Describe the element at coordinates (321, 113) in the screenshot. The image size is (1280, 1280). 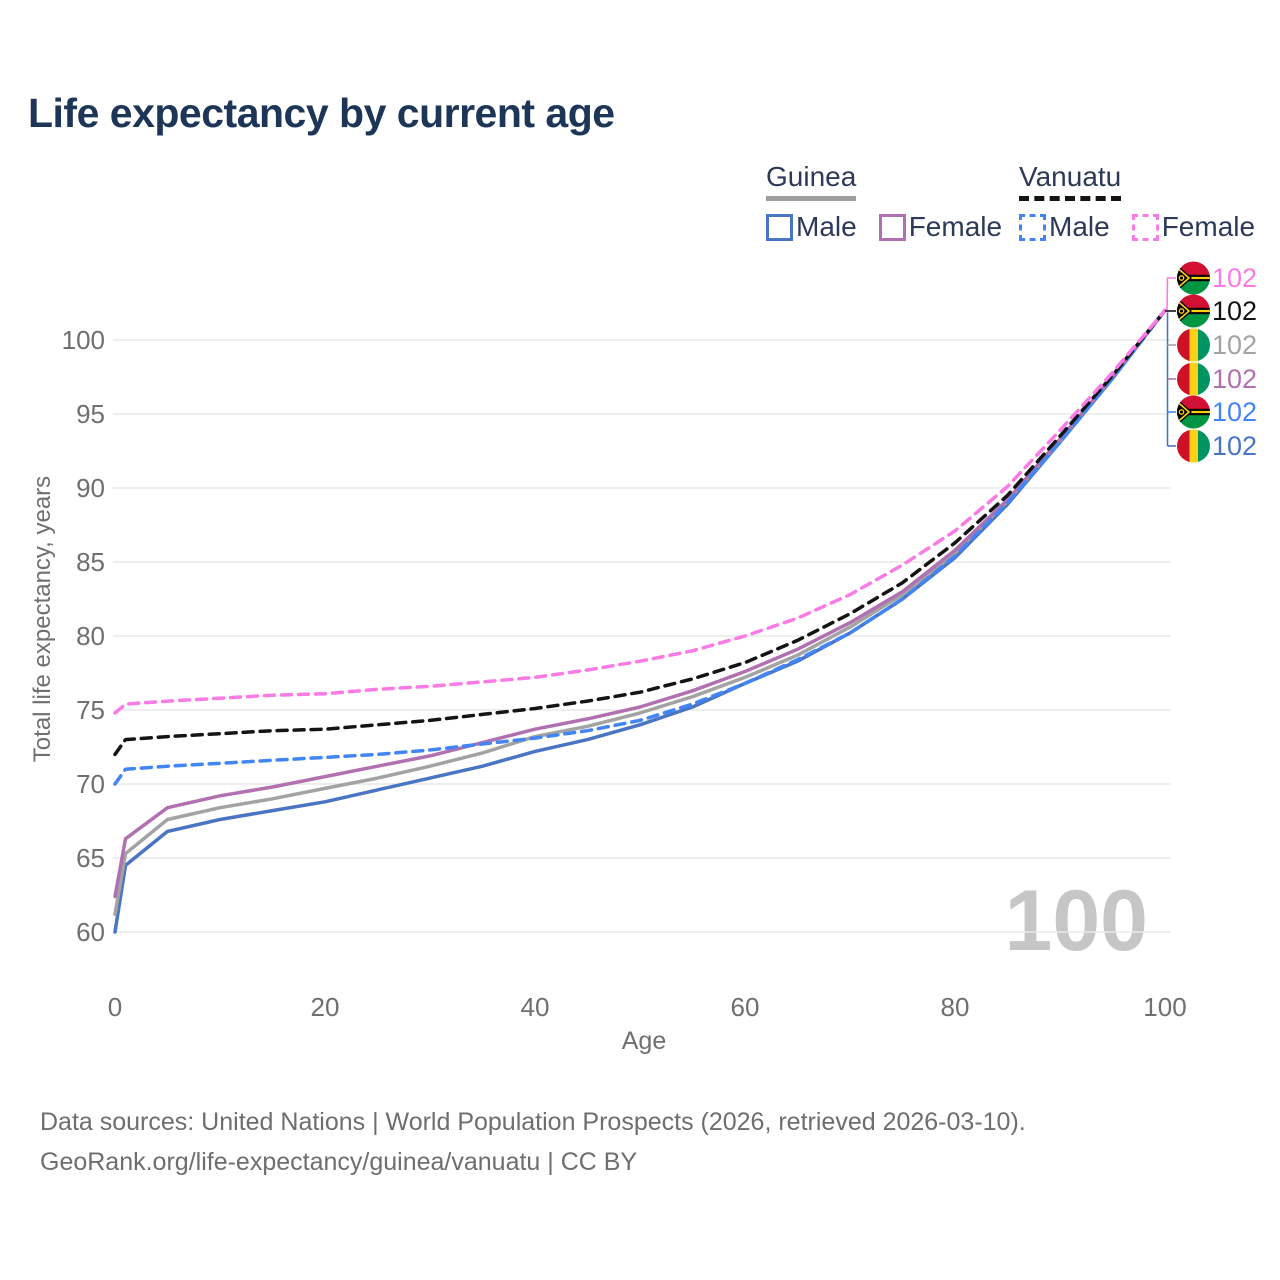
I see `page-title: Life expectancy by current age` at that location.